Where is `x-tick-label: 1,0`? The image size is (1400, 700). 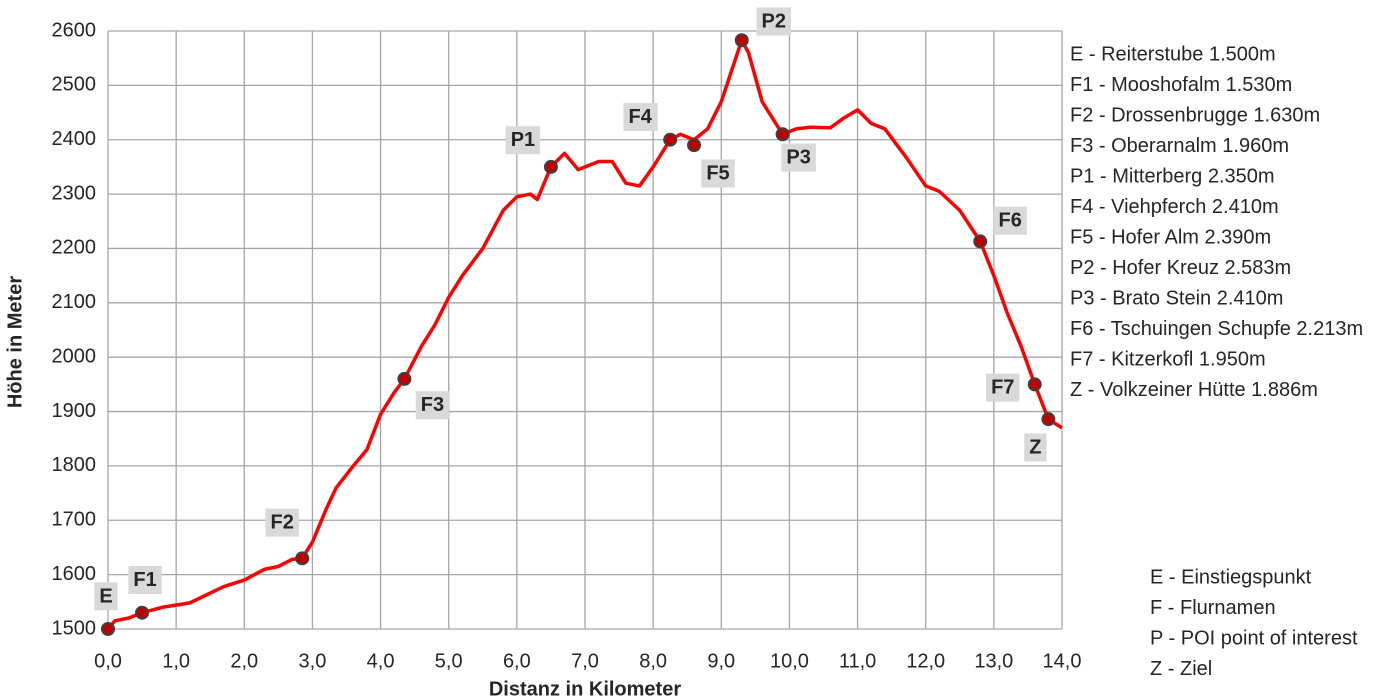 x-tick-label: 1,0 is located at coordinates (176, 661).